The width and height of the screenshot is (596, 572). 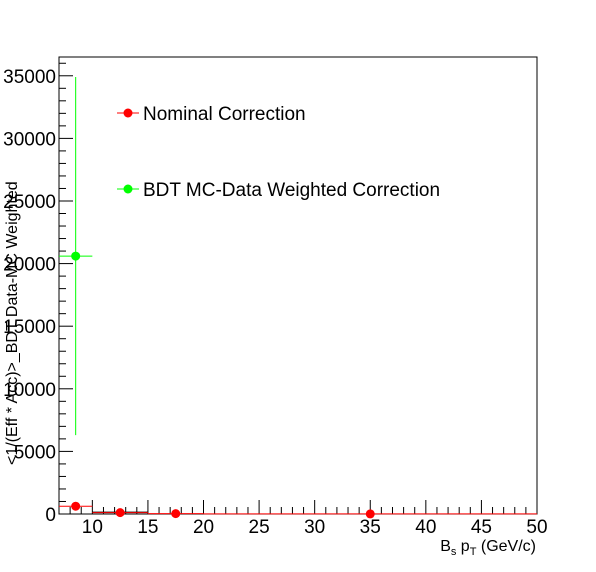 What do you see at coordinates (92, 527) in the screenshot?
I see `x-tick-label: 10` at bounding box center [92, 527].